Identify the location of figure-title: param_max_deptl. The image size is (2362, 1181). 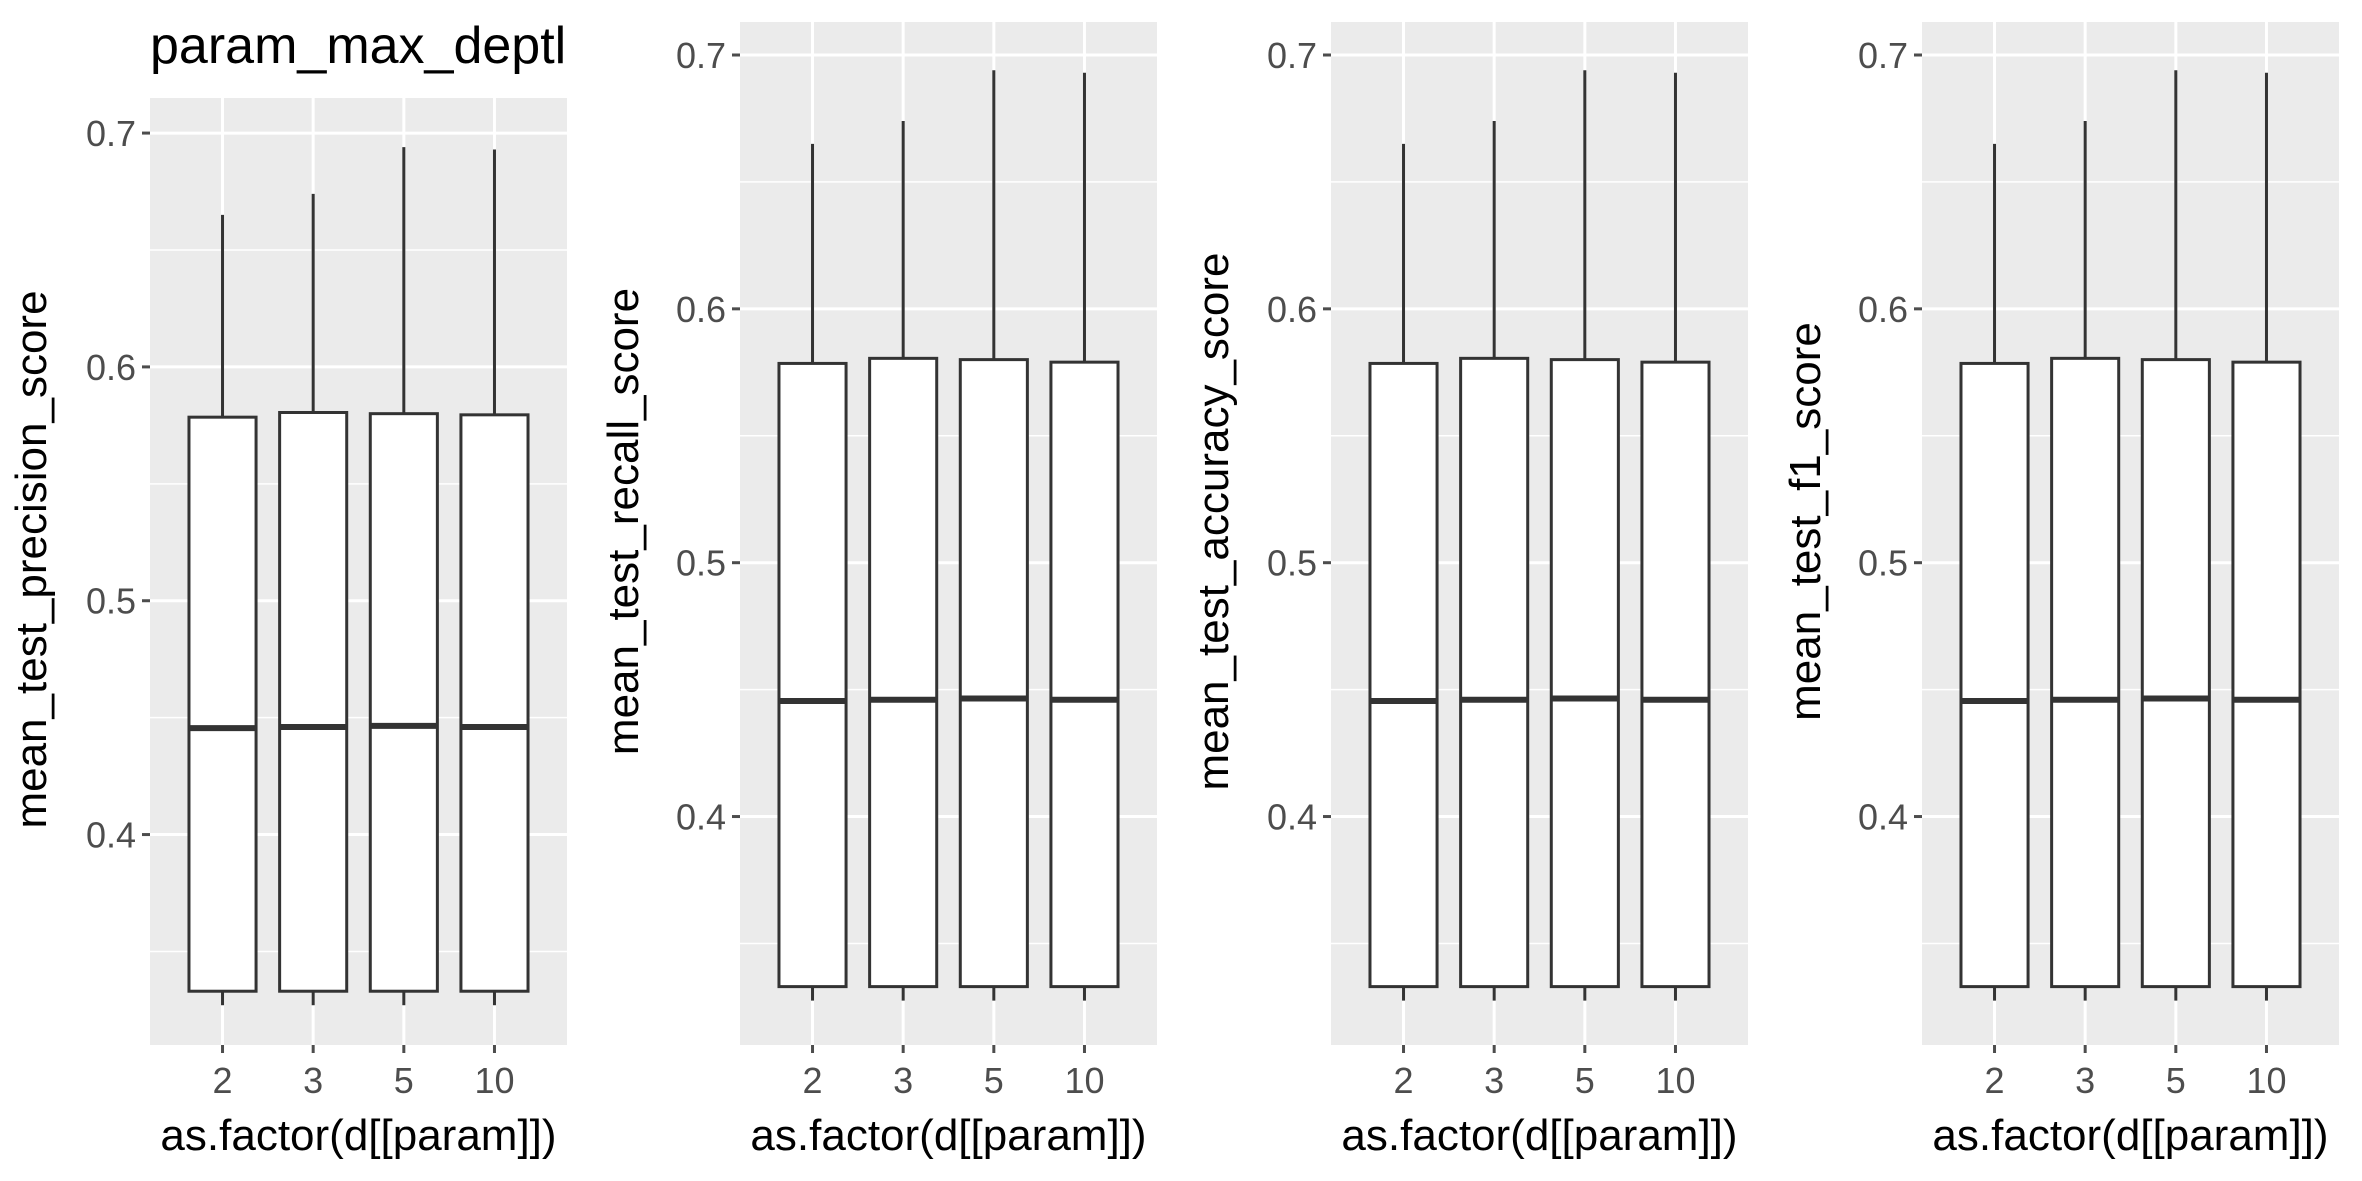
(358, 46).